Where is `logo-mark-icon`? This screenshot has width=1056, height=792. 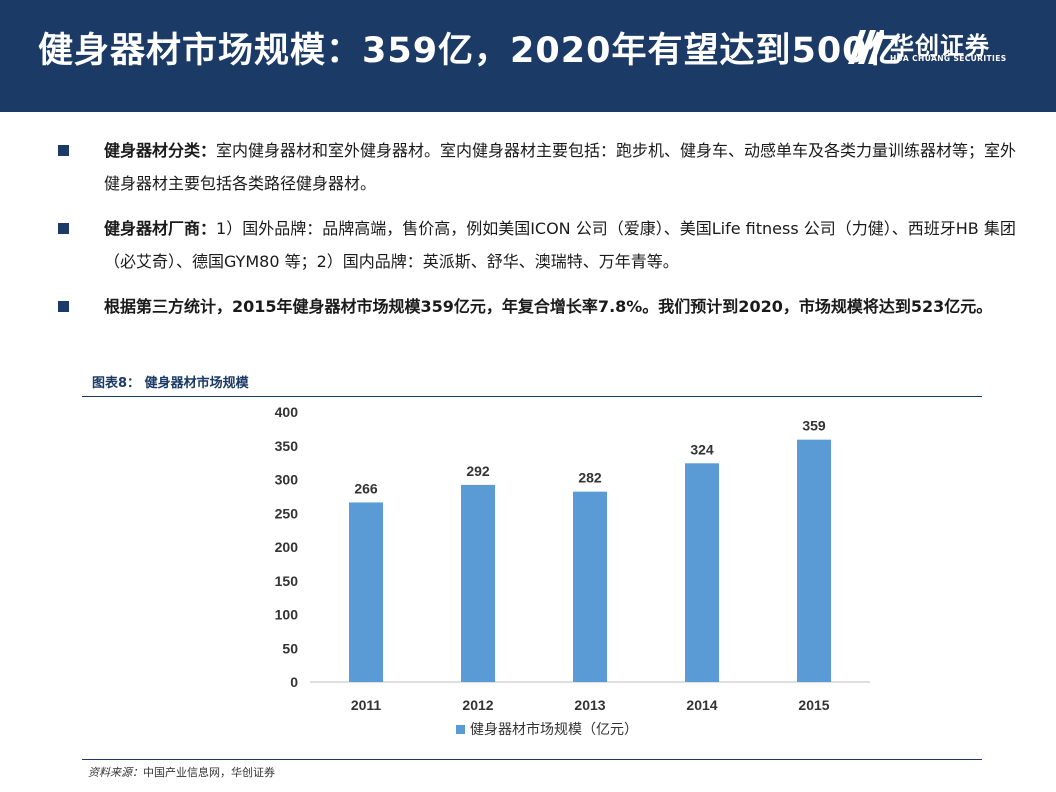
logo-mark-icon is located at coordinates (866, 47).